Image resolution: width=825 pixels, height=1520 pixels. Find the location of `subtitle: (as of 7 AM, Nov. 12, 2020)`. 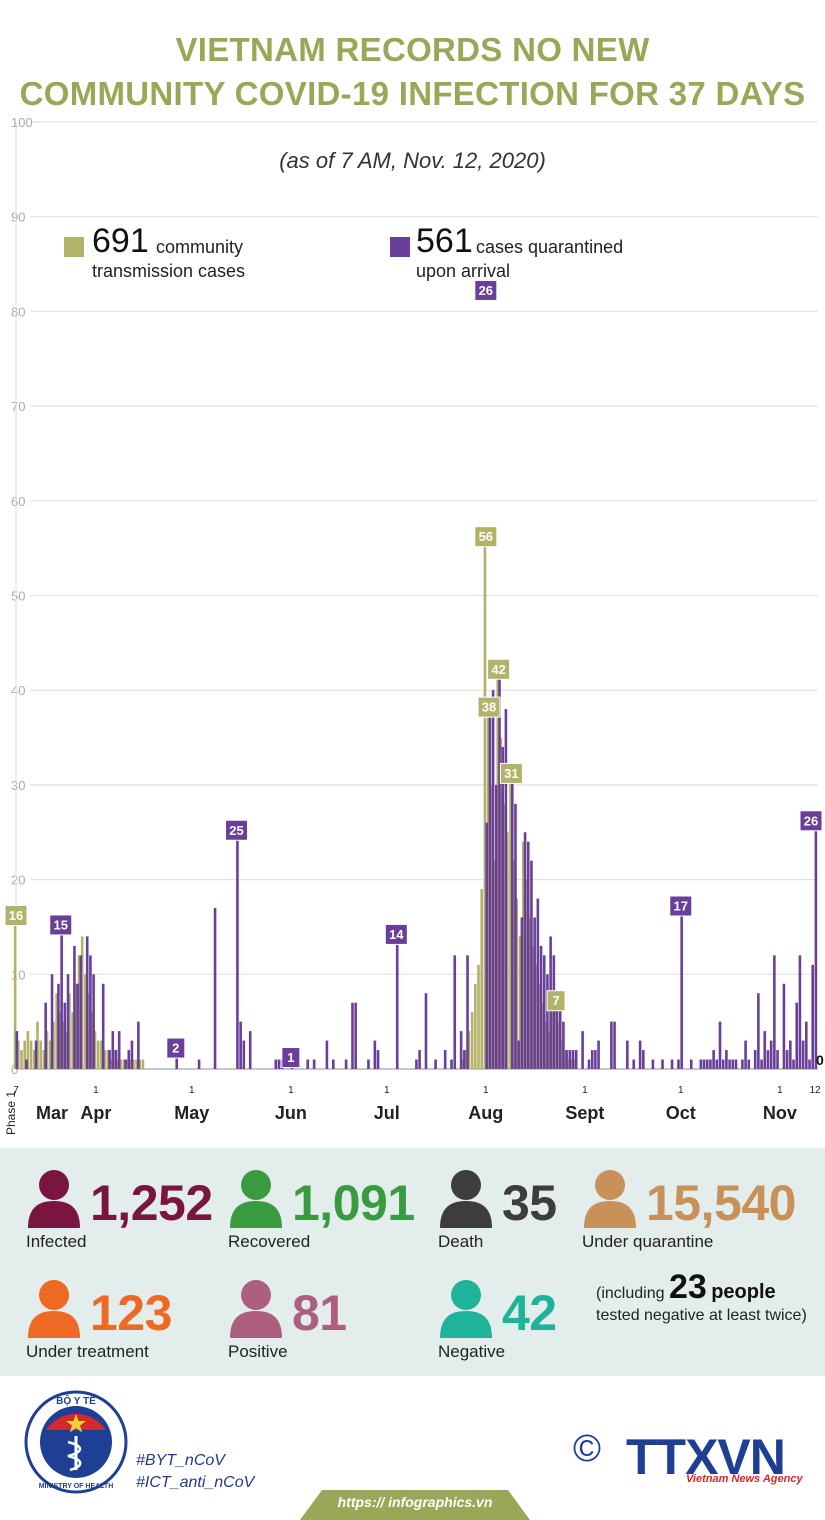

subtitle: (as of 7 AM, Nov. 12, 2020) is located at coordinates (412, 160).